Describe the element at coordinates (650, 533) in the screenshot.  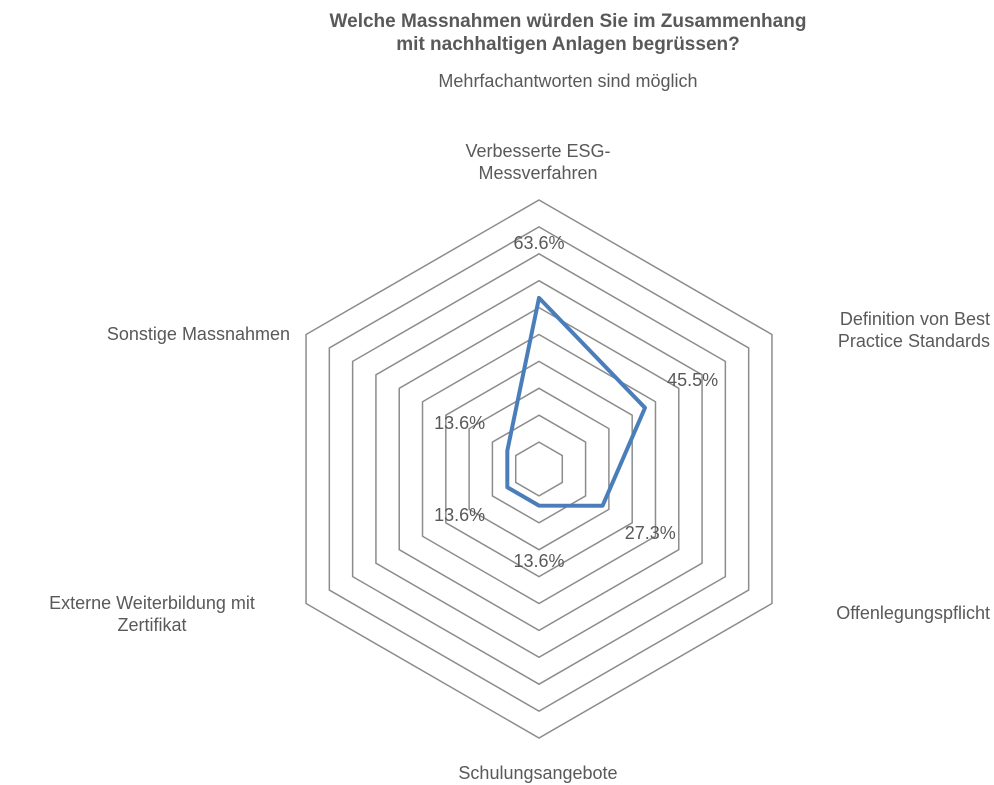
I see `data-label: 27.3%` at that location.